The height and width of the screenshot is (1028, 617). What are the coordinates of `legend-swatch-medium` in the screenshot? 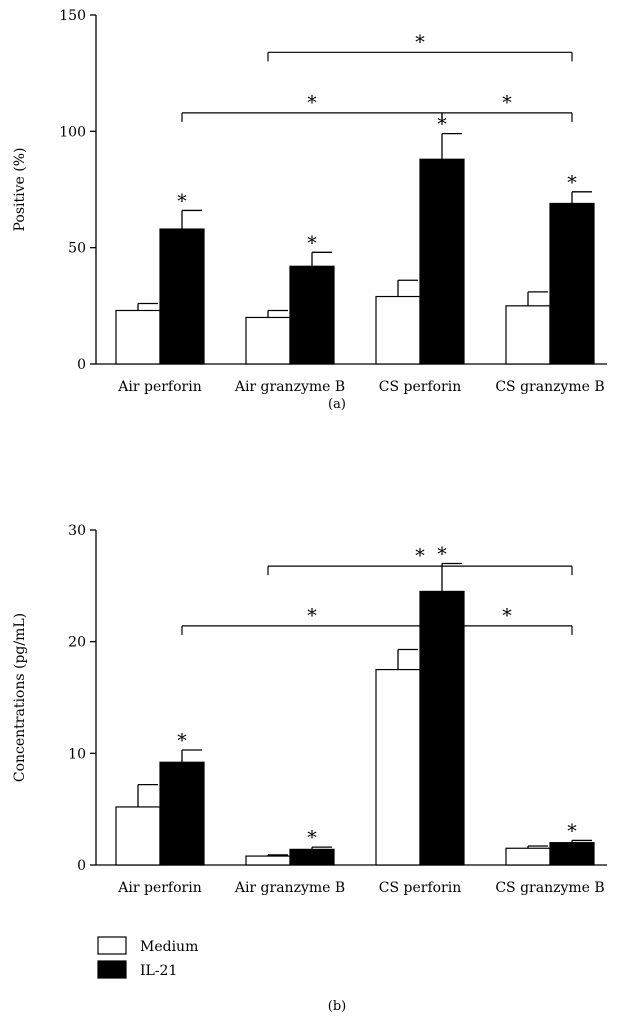 It's located at (112, 945).